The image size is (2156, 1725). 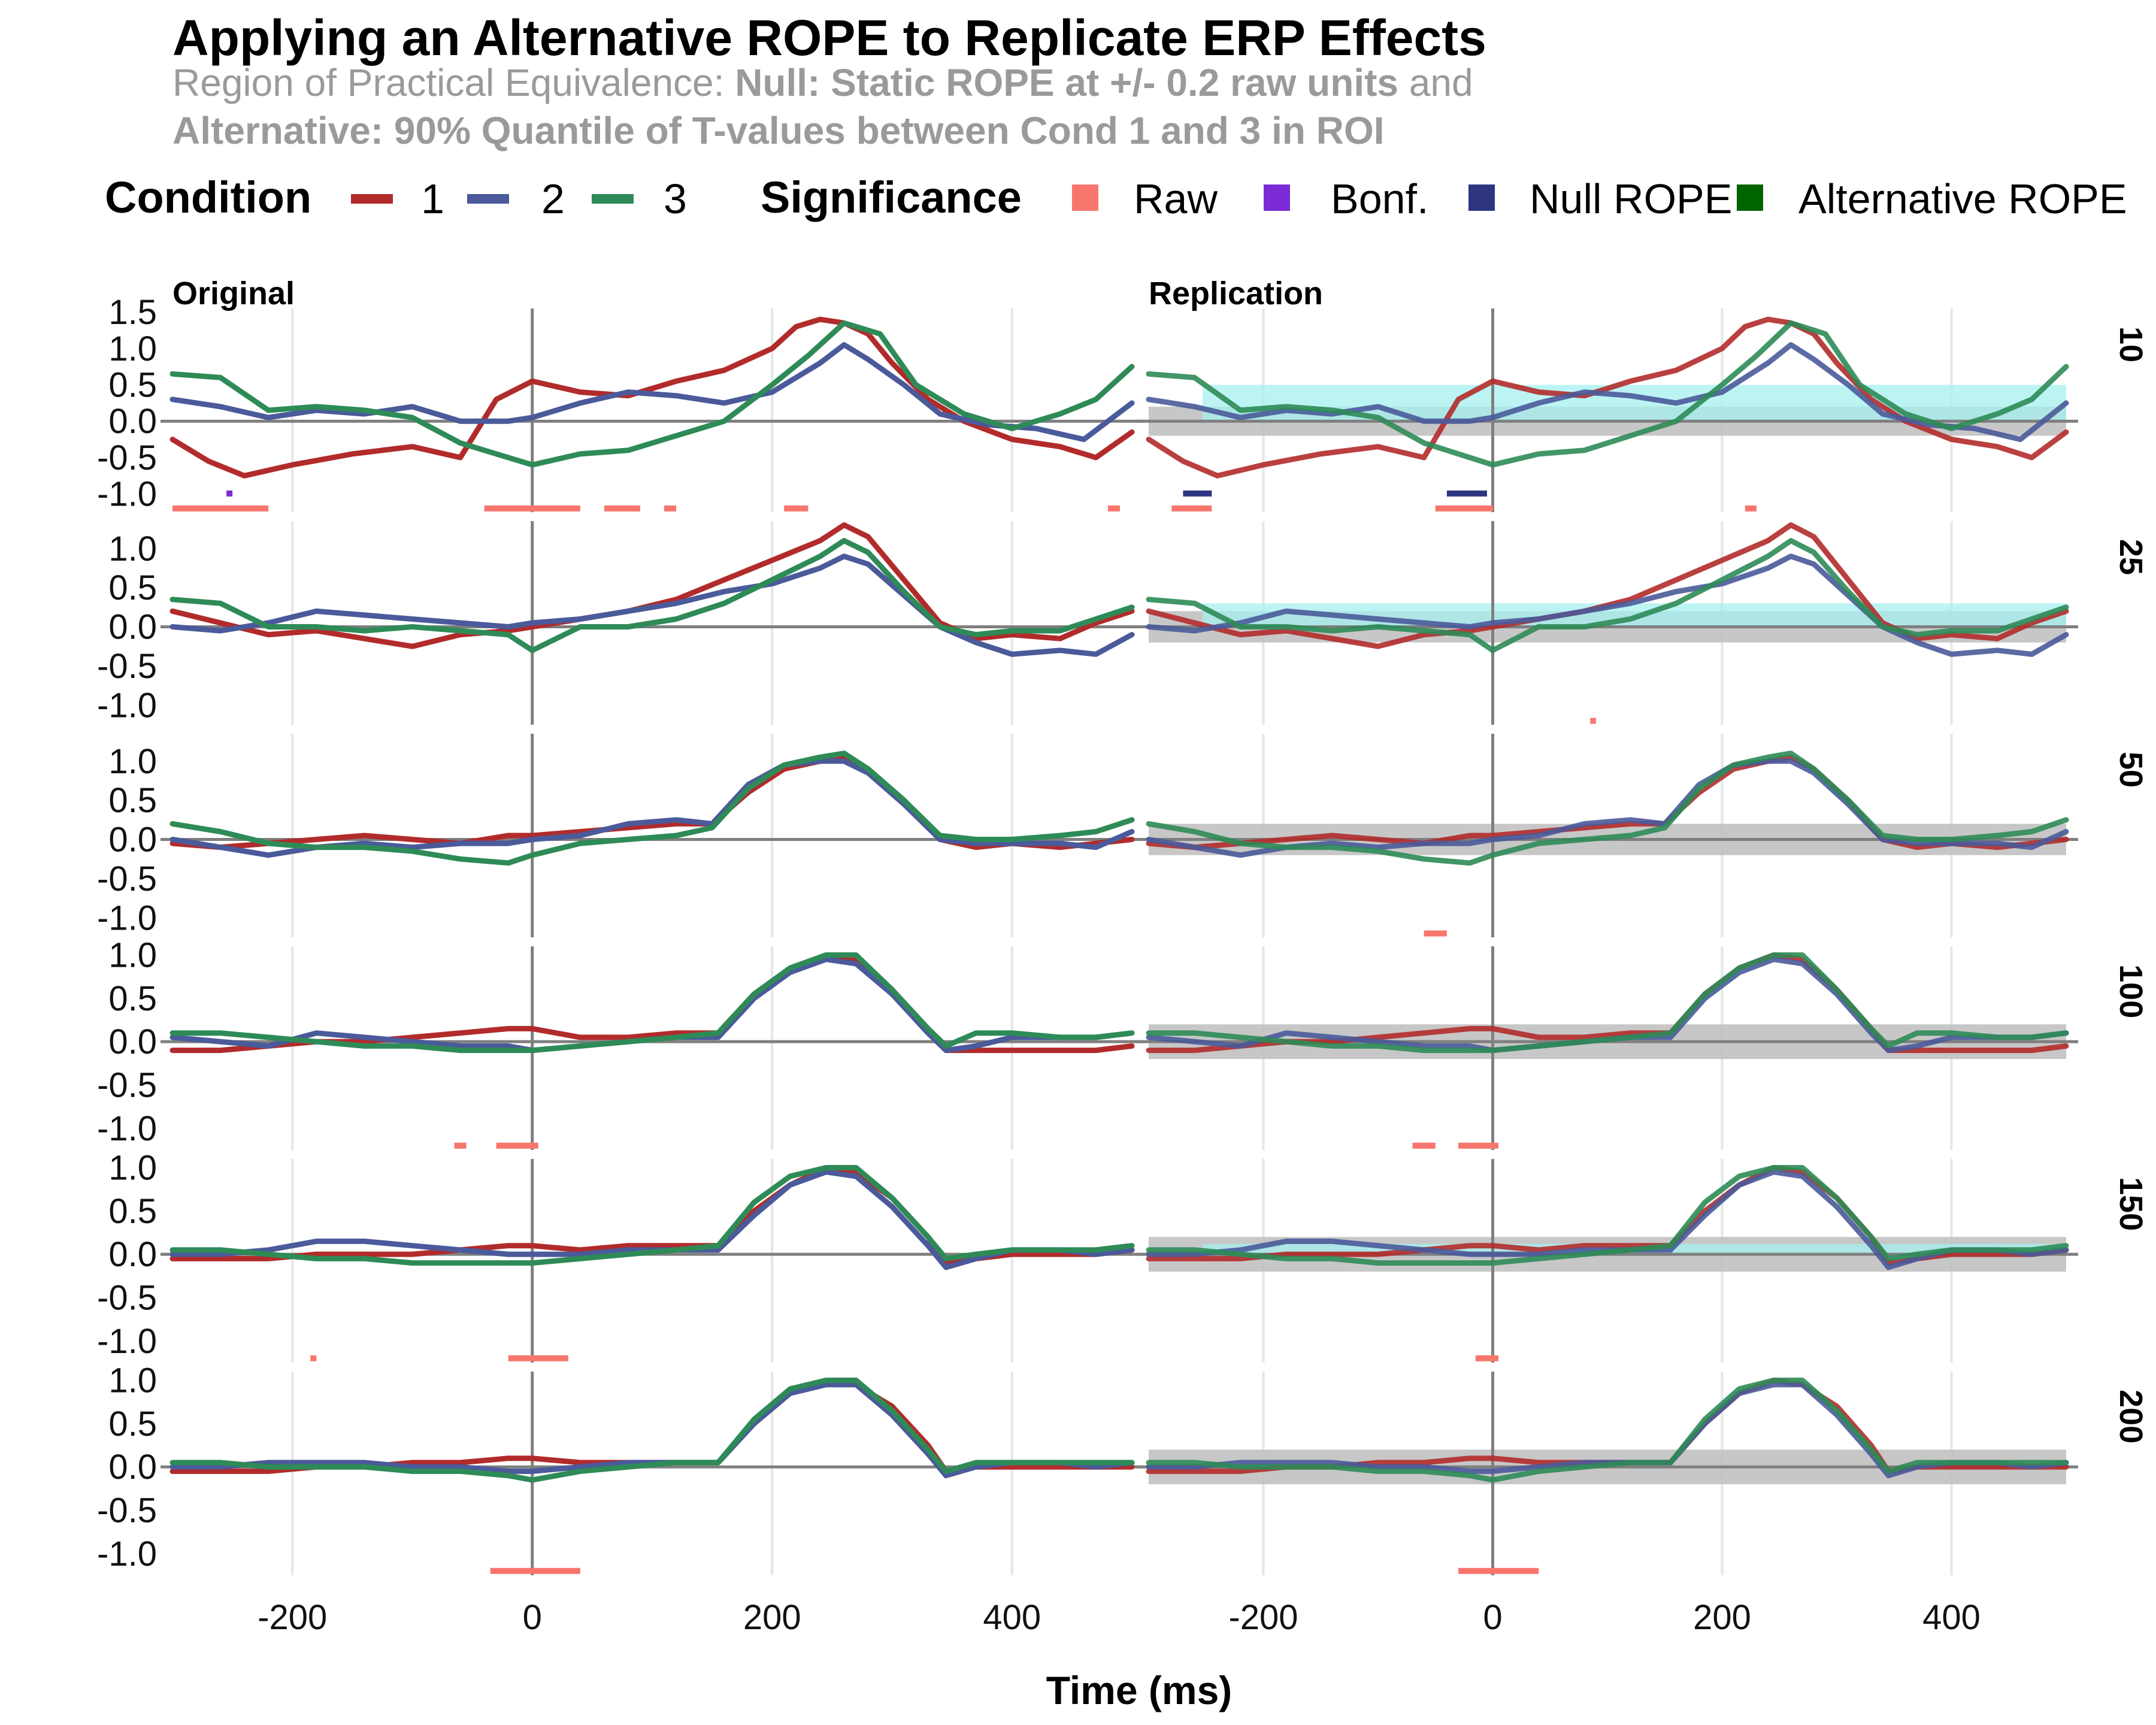 I want to click on legend-label-alt-rope: Alternative ROPE, so click(x=1962, y=198).